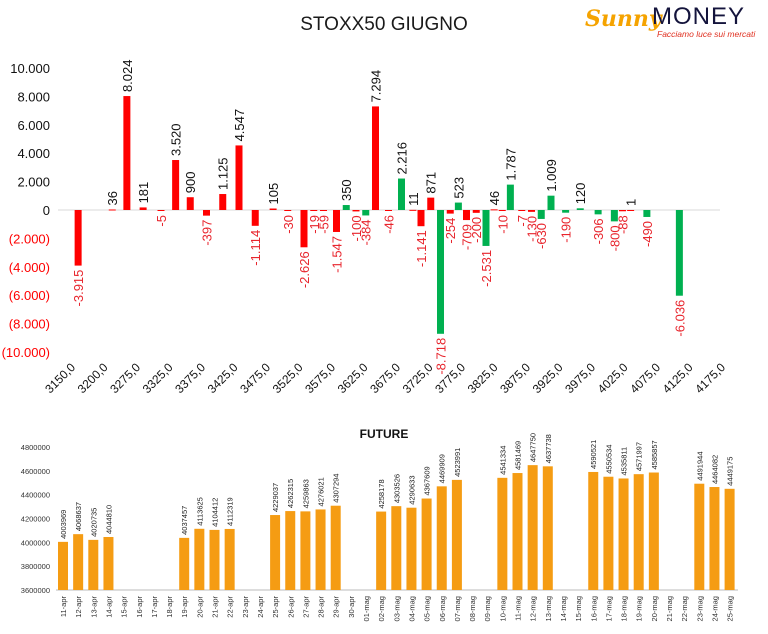  I want to click on future-x-tick-label: 17-mag, so click(608, 608).